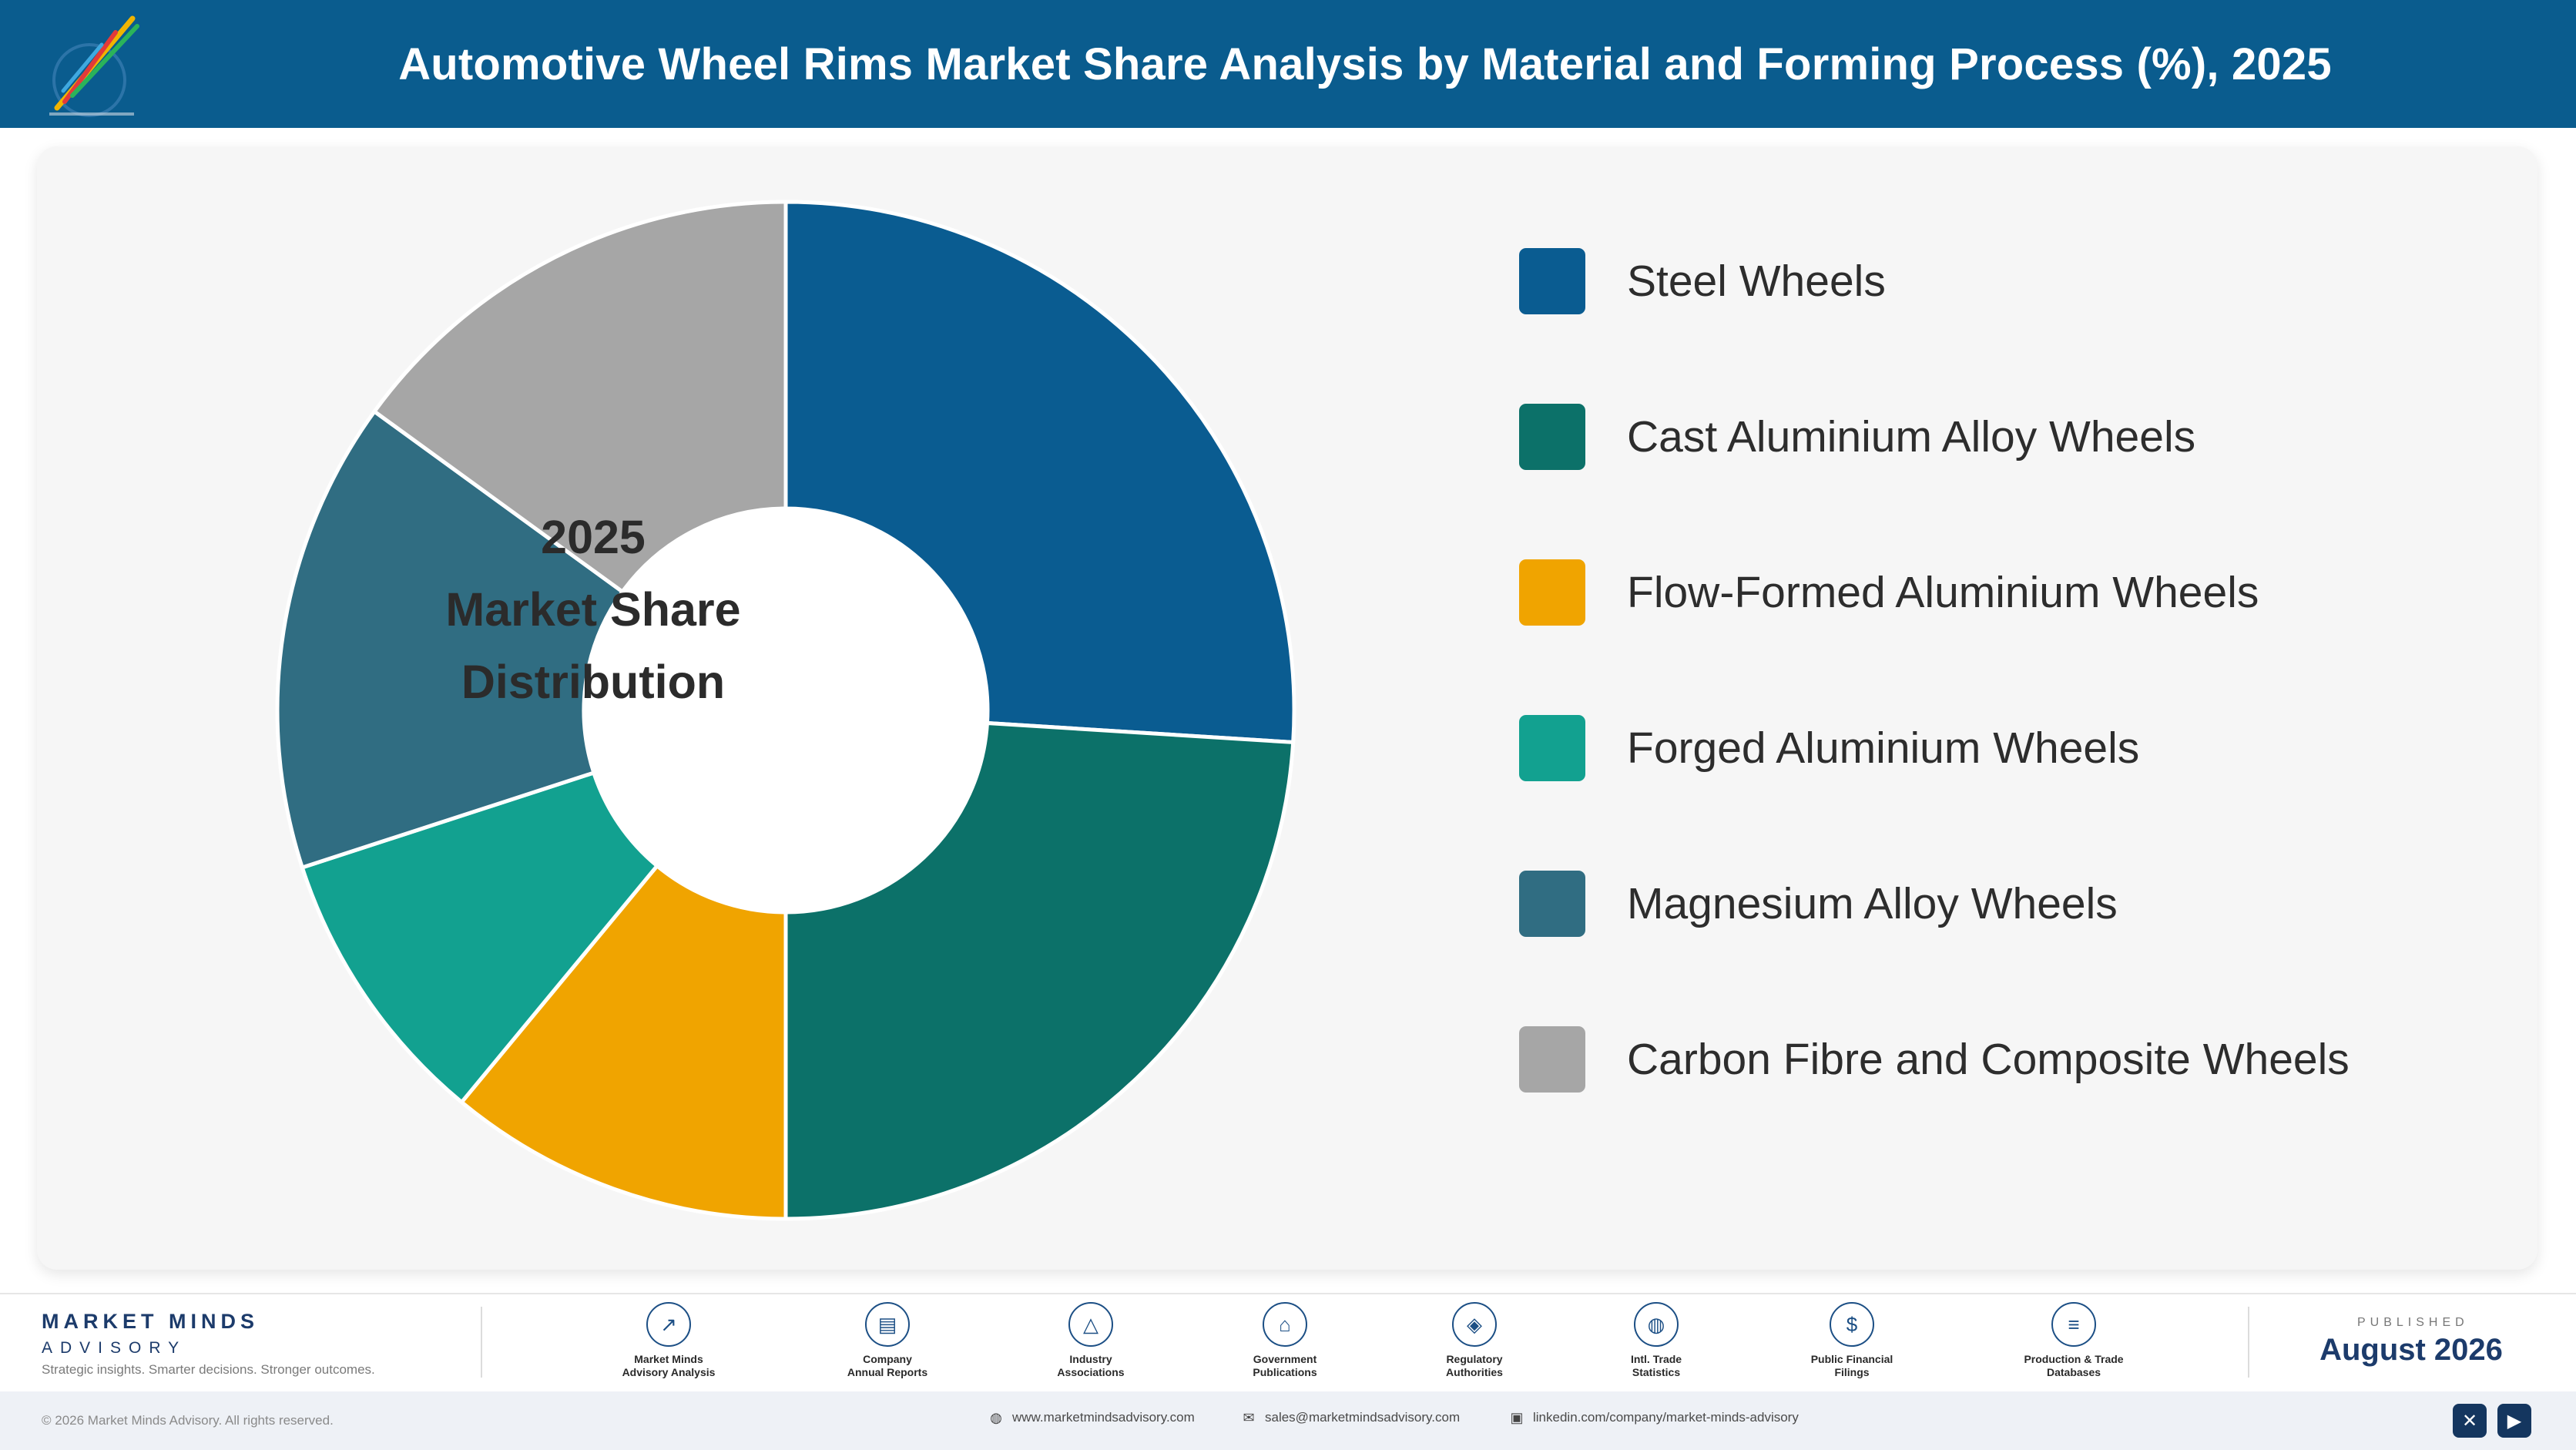  Describe the element at coordinates (2074, 1359) in the screenshot. I see `source-label-line-1: Production & Trade` at that location.